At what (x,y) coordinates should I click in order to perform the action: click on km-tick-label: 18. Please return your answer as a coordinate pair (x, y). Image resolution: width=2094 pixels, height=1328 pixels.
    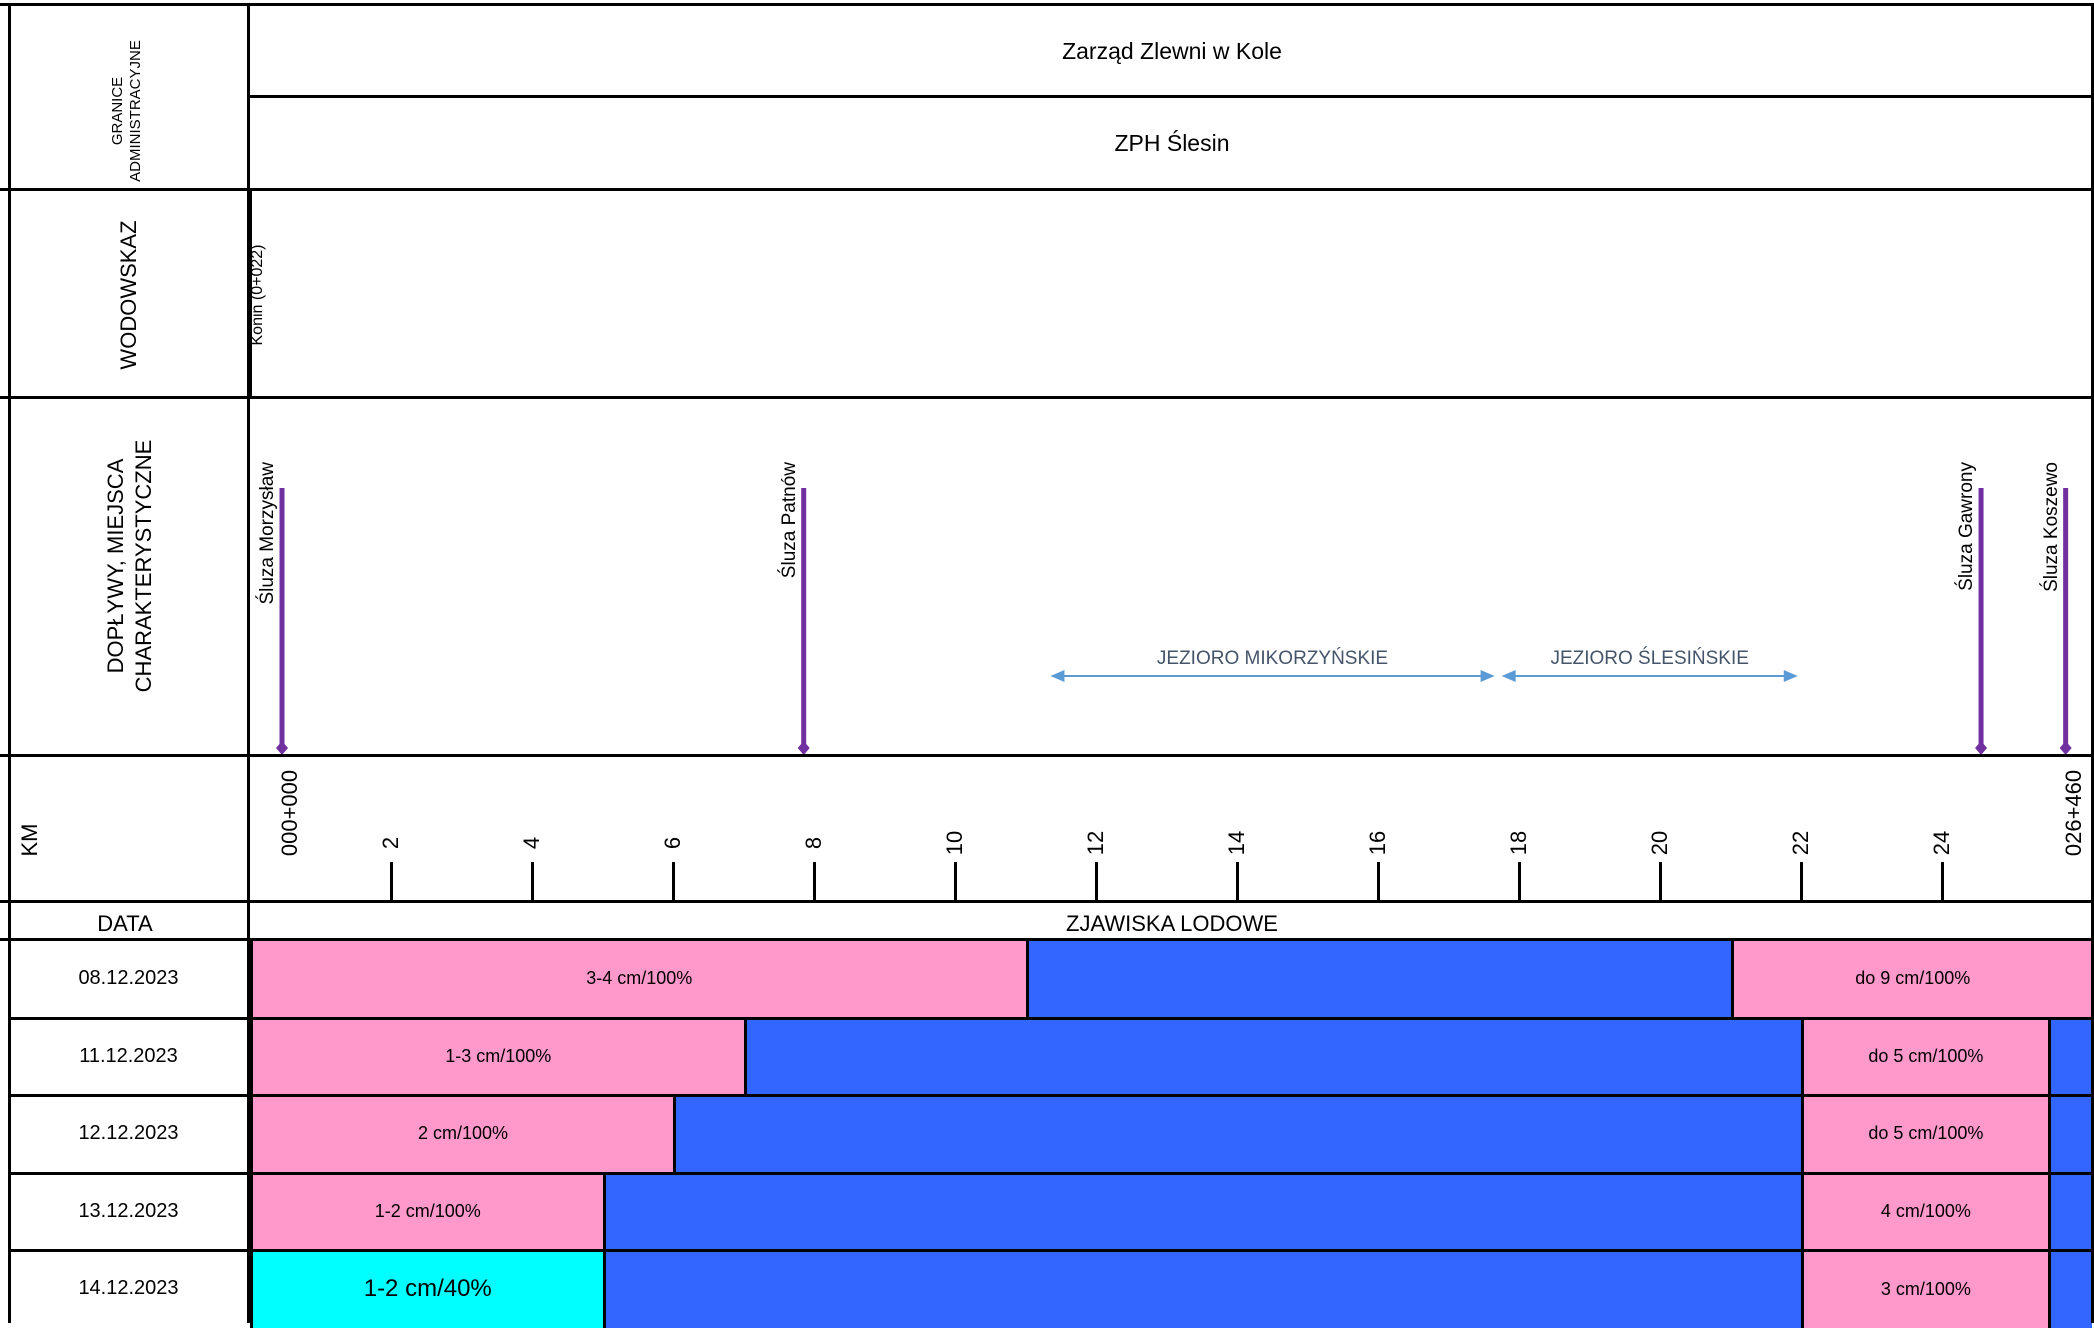
    Looking at the image, I should click on (1518, 843).